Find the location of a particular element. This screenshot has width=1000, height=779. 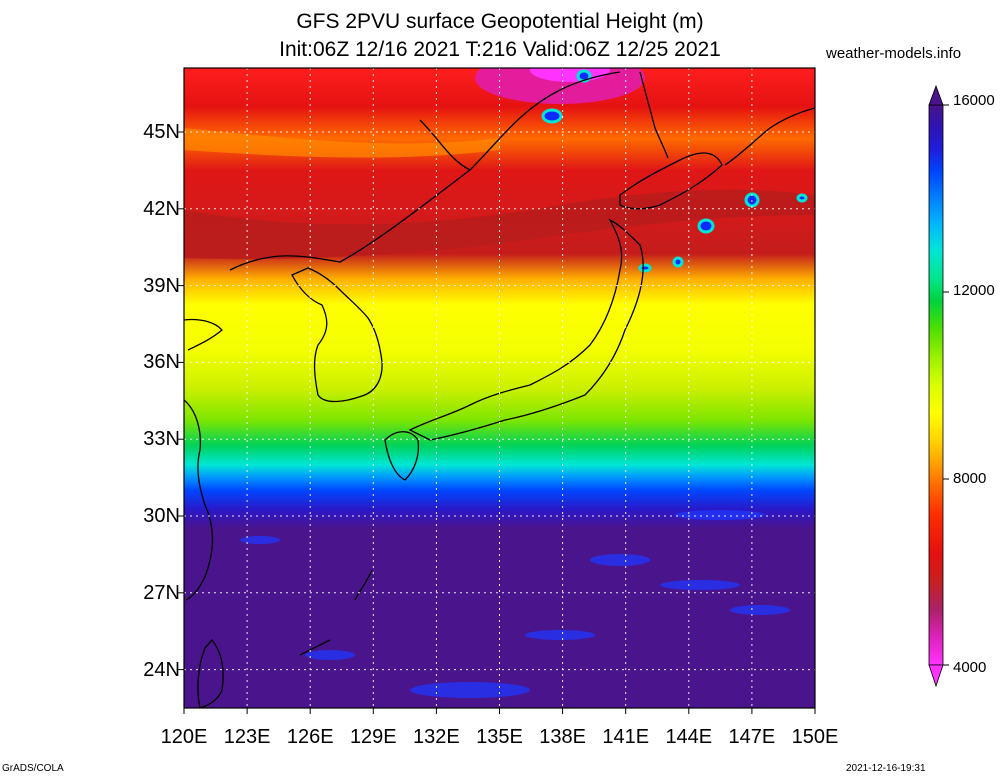

lon-label: 147E is located at coordinates (752, 737).